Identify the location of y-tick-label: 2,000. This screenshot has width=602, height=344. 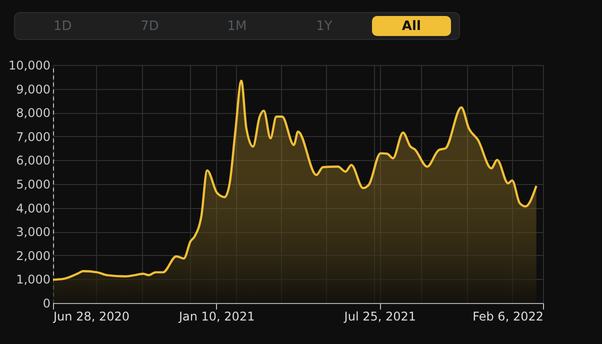
(33, 255).